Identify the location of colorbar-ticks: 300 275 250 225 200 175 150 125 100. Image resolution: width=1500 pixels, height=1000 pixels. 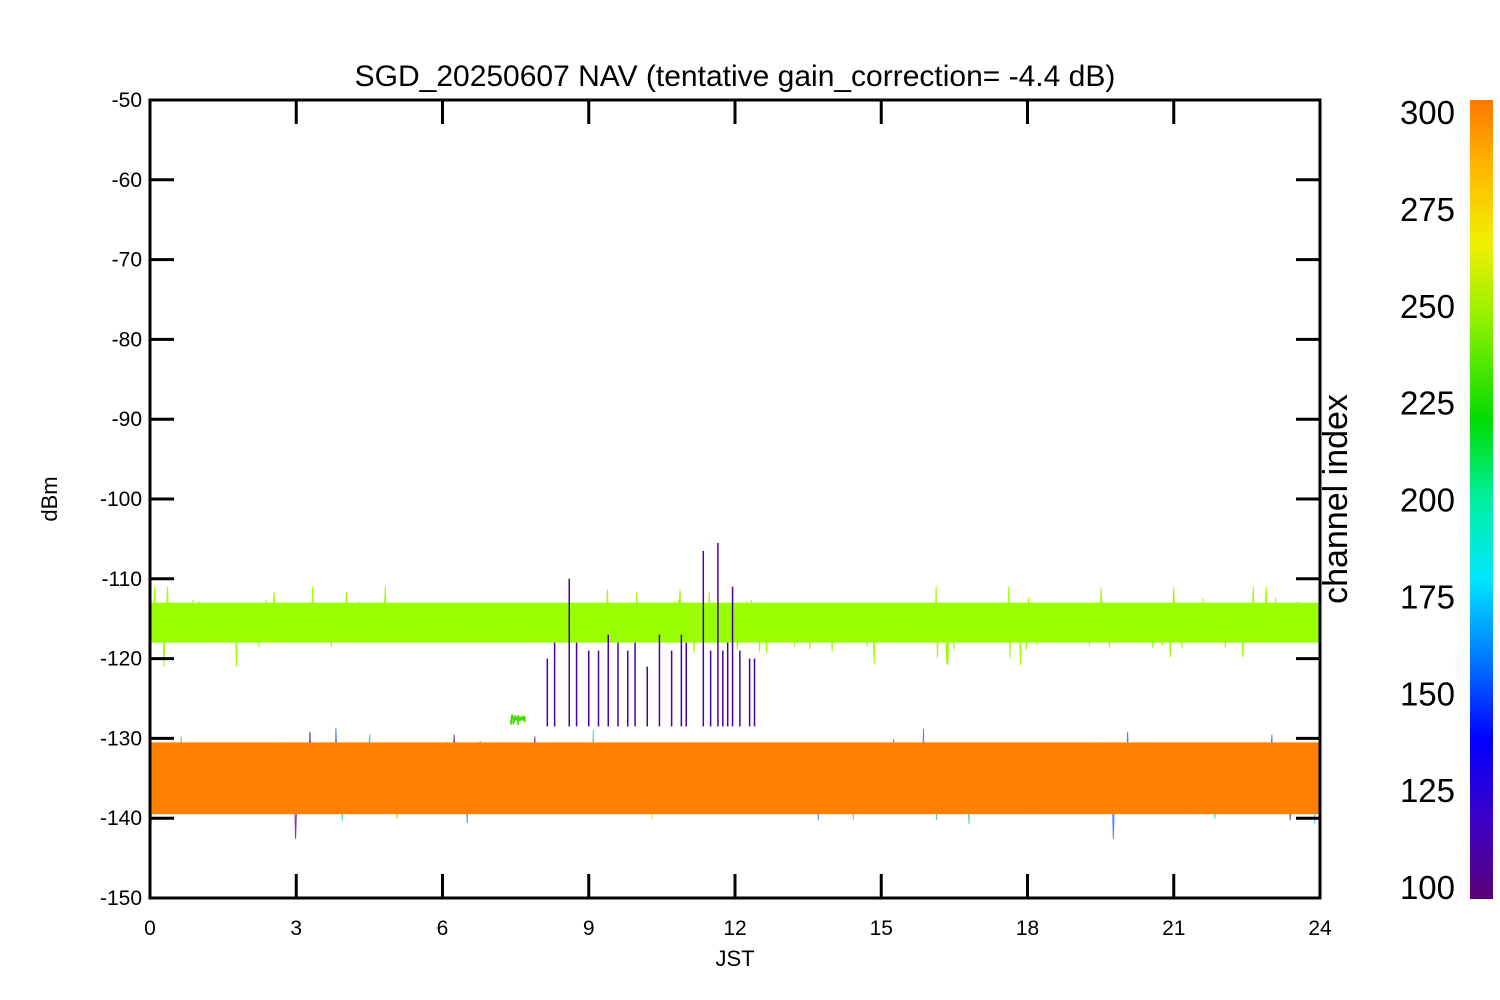
(1427, 500).